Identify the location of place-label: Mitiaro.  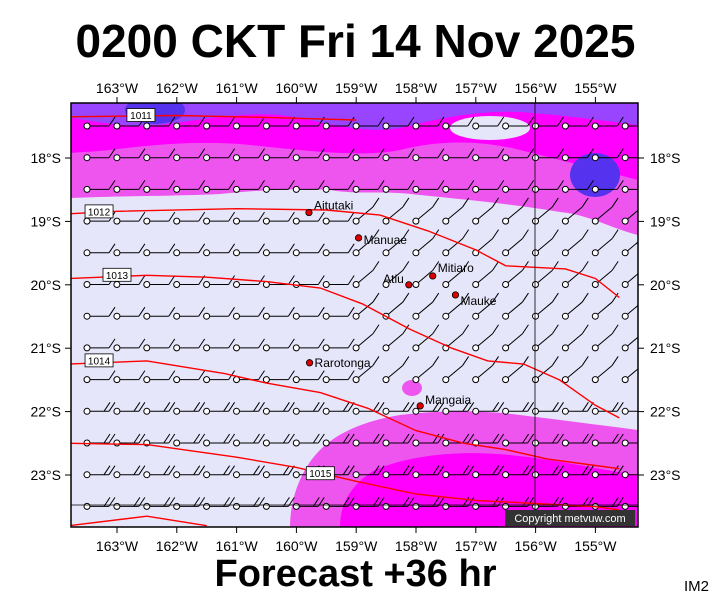
(456, 268).